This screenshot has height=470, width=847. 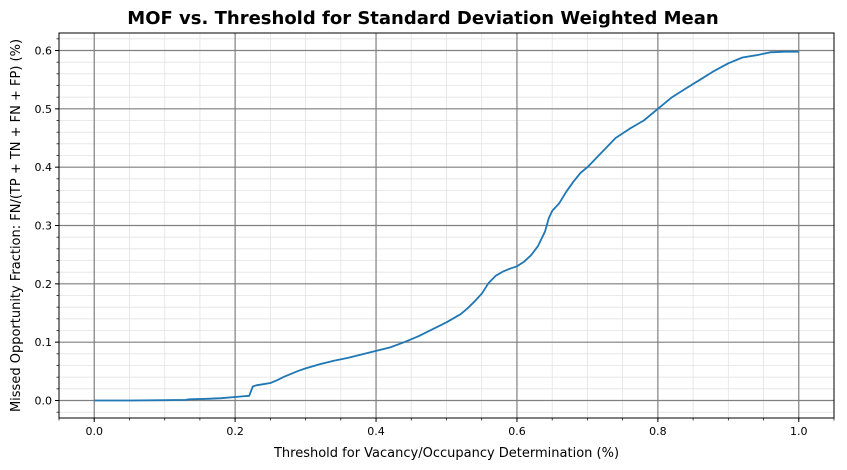 I want to click on x-tick-label: 0.6, so click(x=517, y=431).